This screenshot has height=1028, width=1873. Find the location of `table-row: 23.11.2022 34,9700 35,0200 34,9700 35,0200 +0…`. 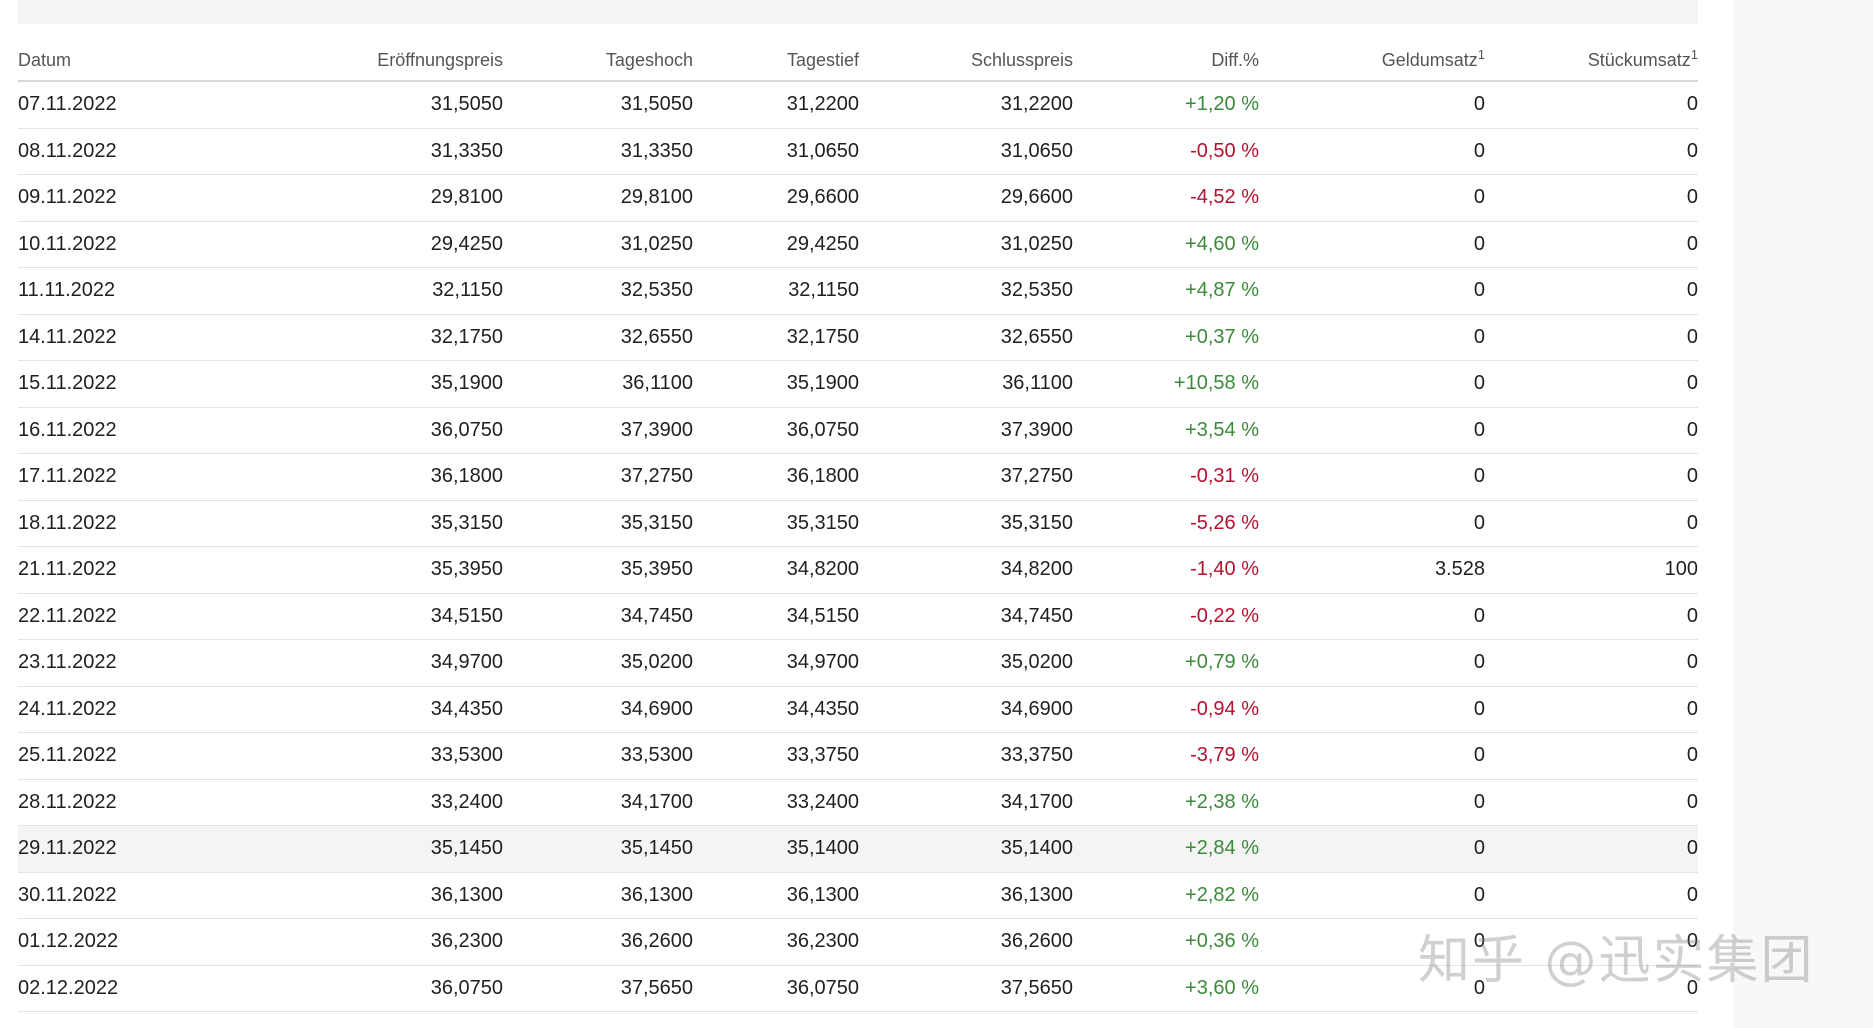

table-row: 23.11.2022 34,9700 35,0200 34,9700 35,0200 +0… is located at coordinates (858, 663).